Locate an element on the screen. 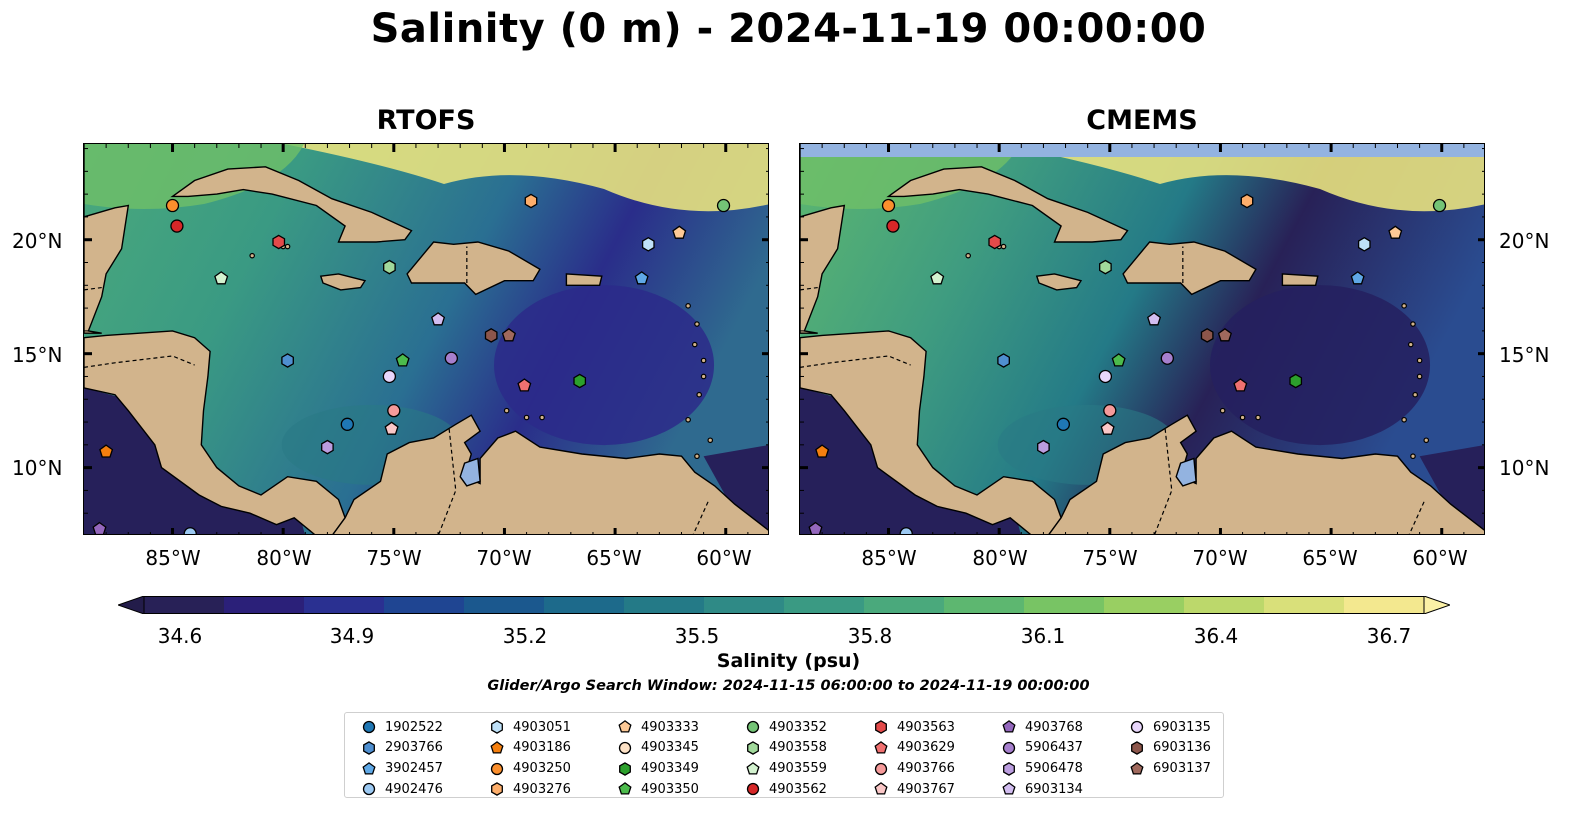 This screenshot has width=1577, height=827. legend-item-4903250: 4903250 is located at coordinates (530, 769).